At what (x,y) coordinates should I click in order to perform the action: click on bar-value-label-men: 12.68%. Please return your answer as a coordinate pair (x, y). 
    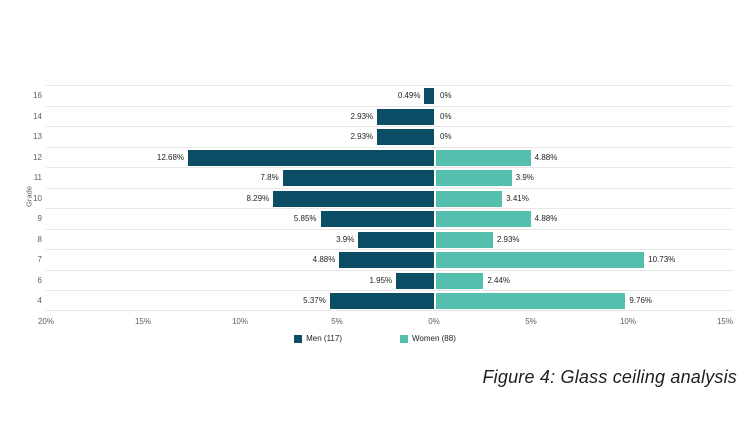
    Looking at the image, I should click on (170, 157).